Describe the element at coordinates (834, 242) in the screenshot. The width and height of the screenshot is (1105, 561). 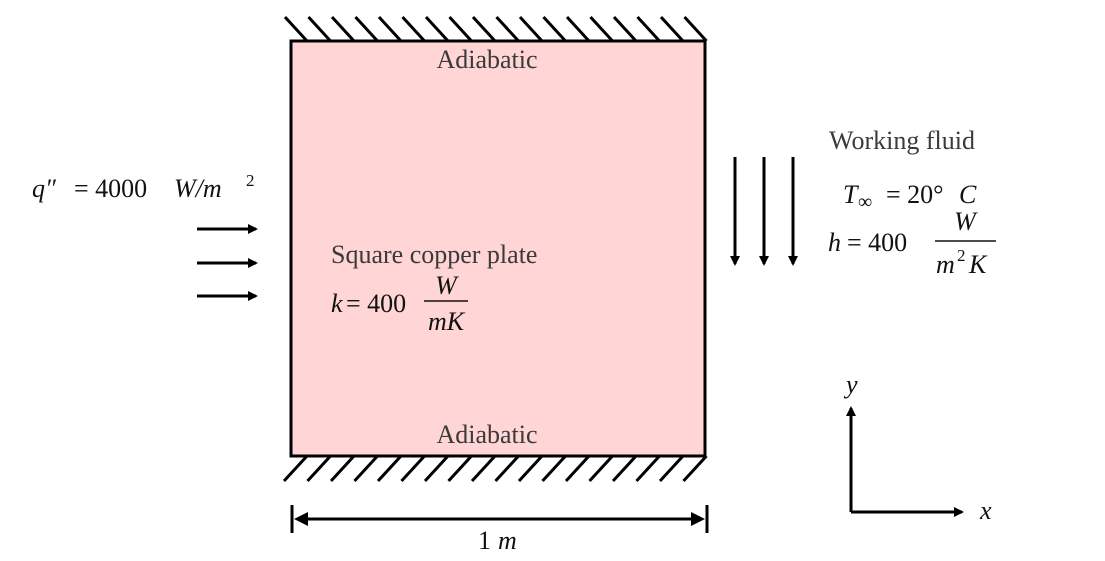
I see `h-symbol: h` at that location.